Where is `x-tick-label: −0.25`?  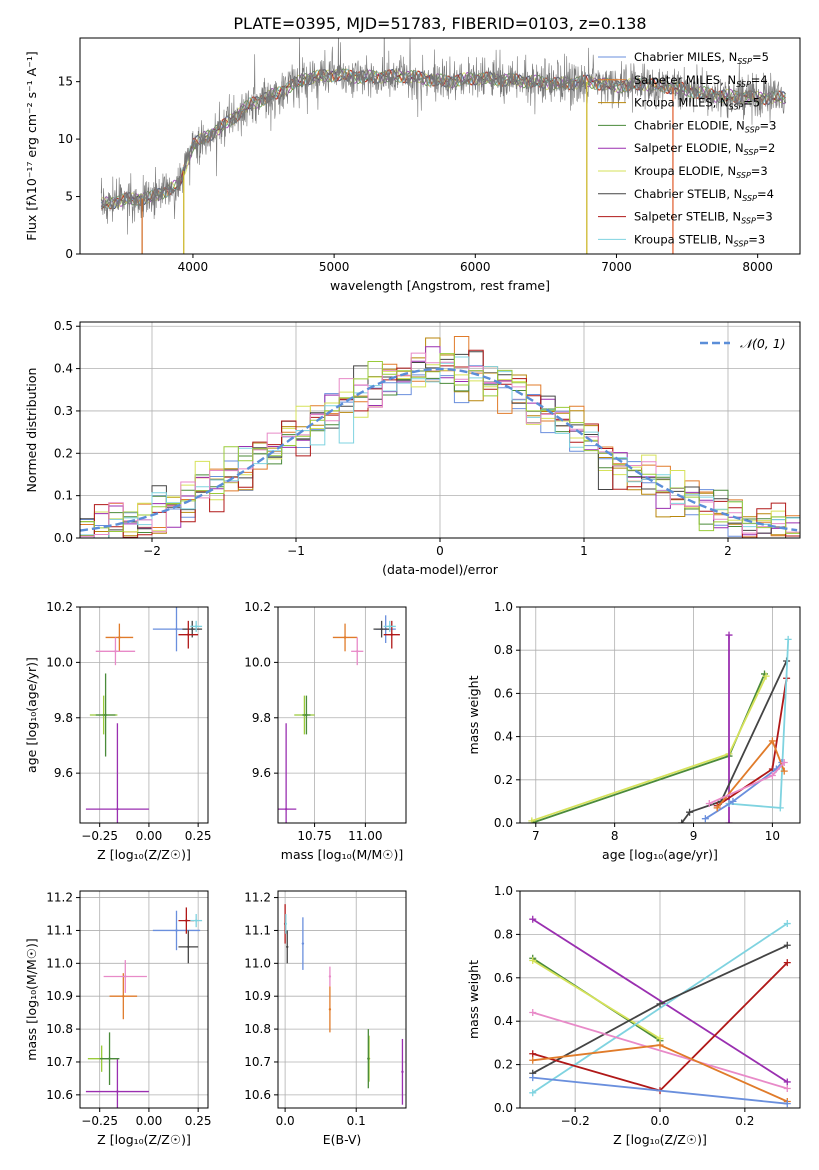
x-tick-label: −0.25 is located at coordinates (99, 836).